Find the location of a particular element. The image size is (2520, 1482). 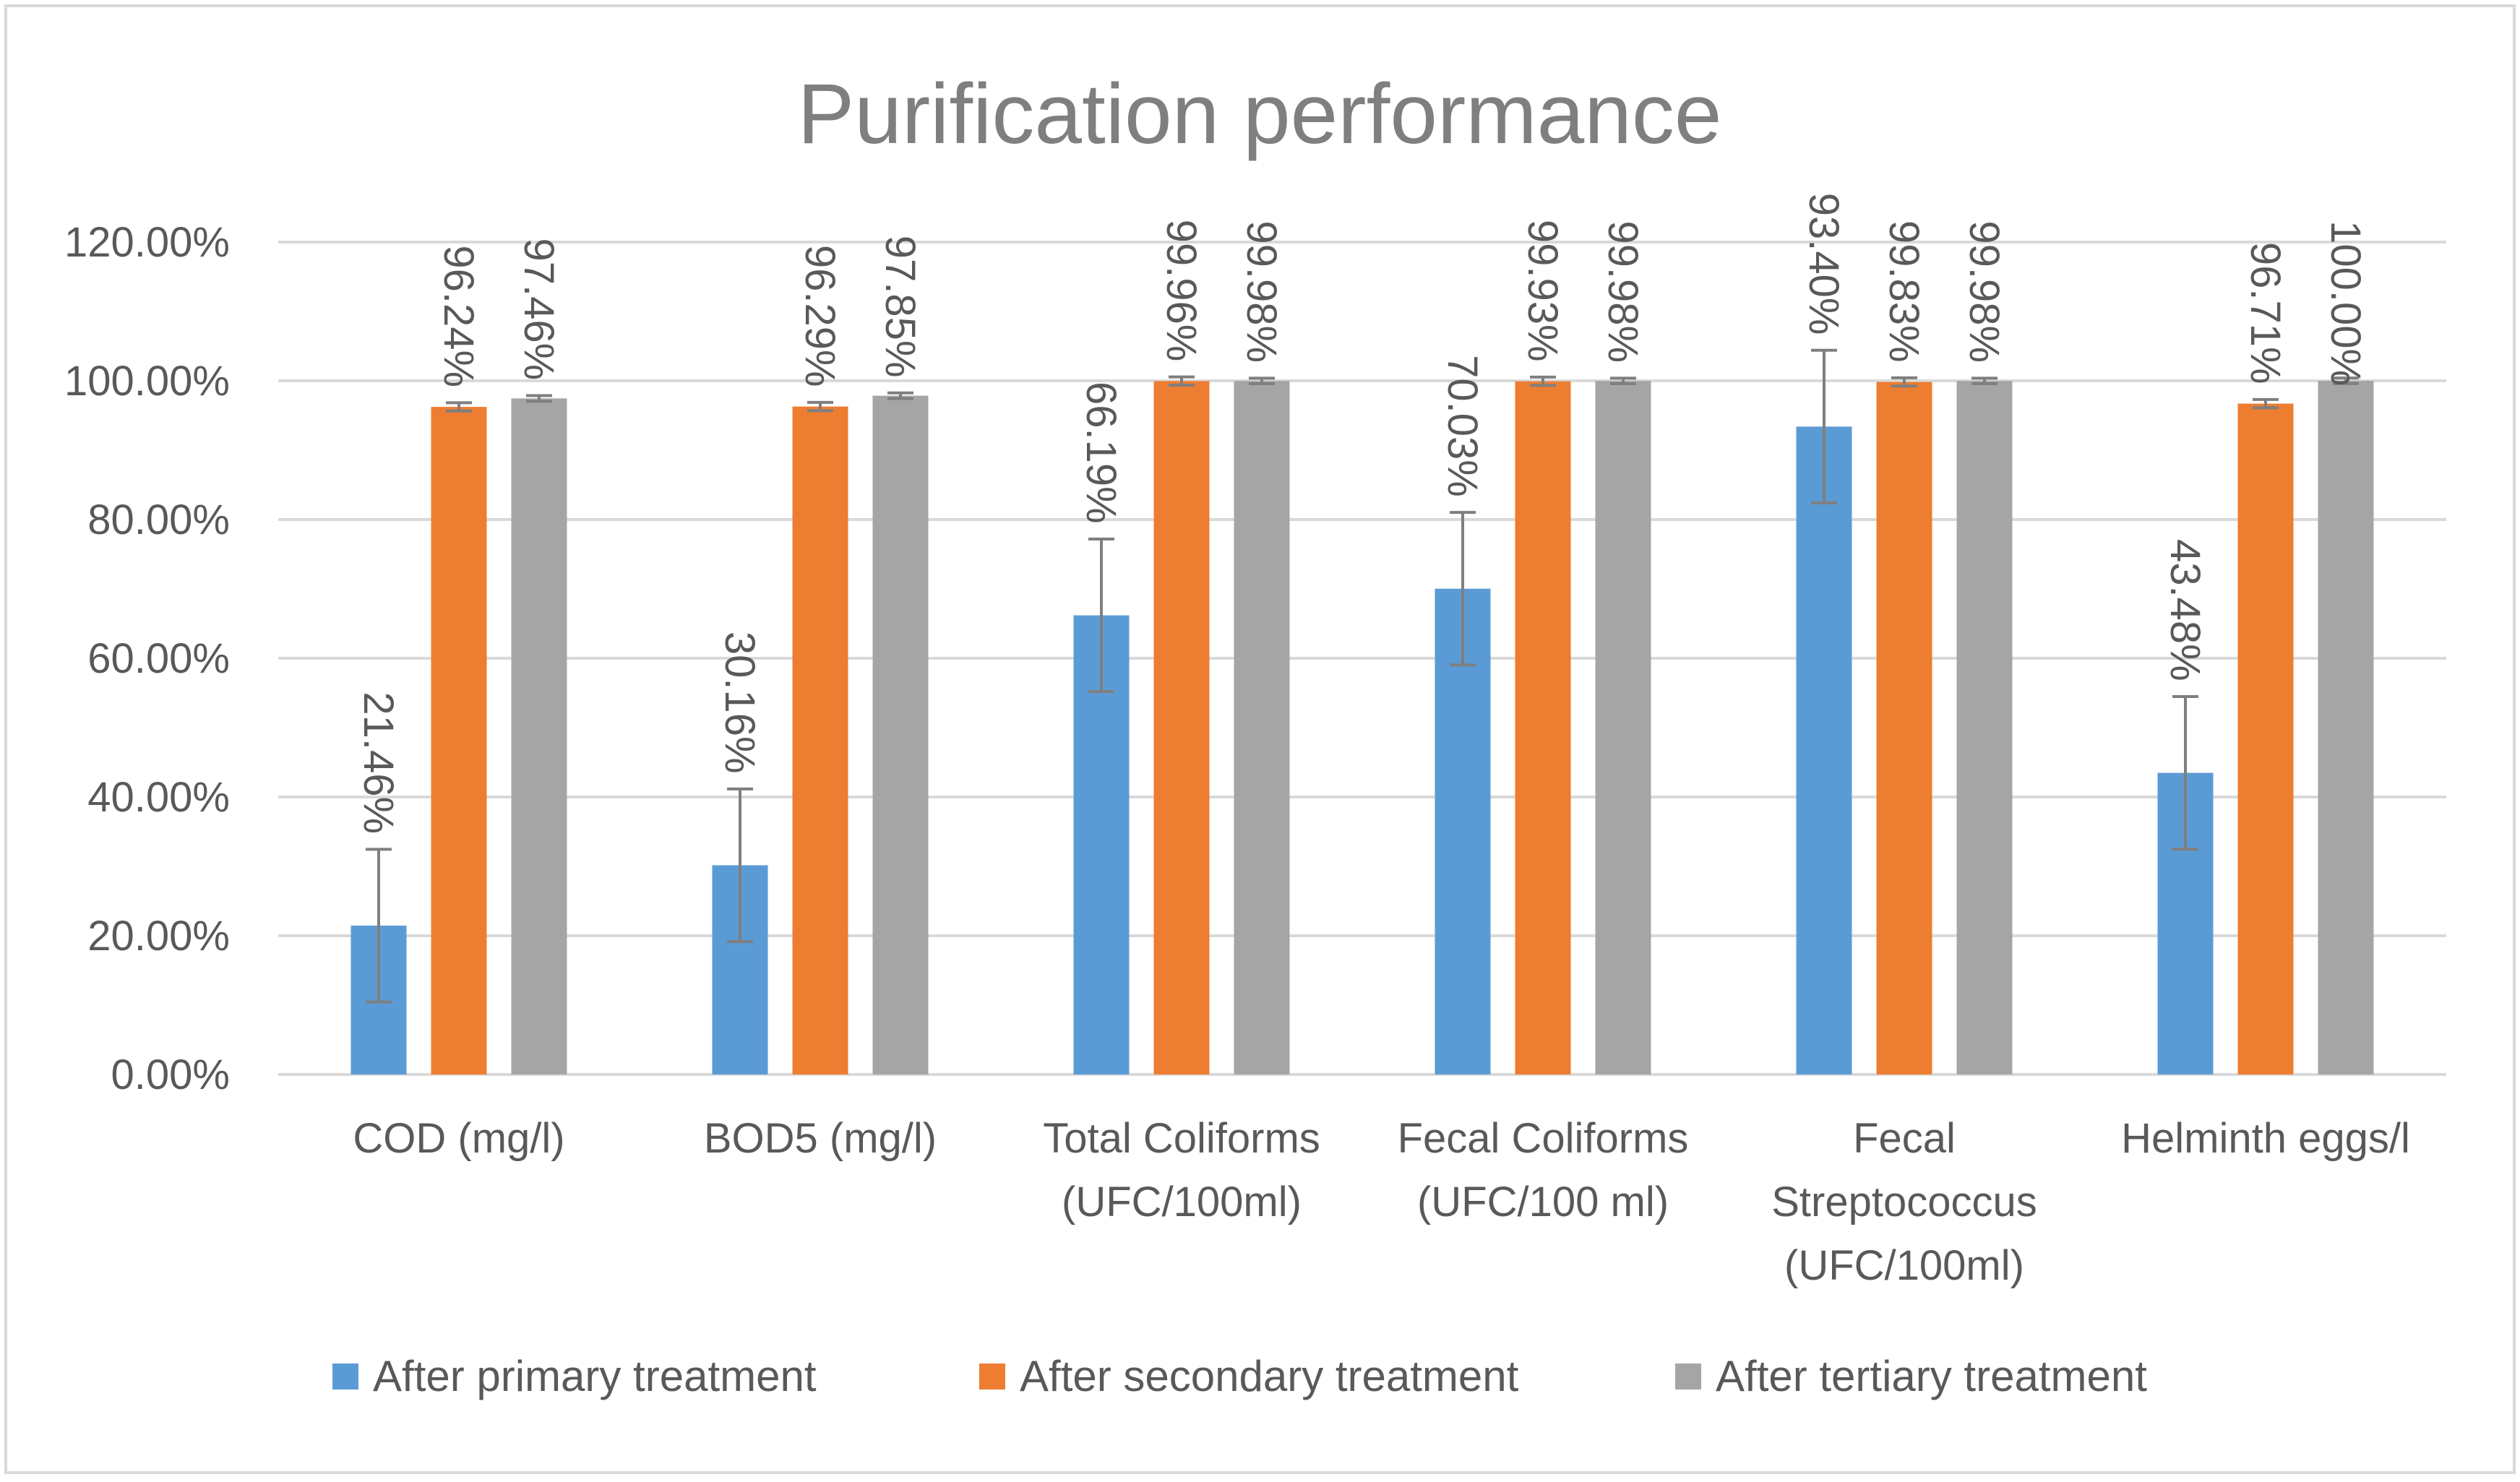

data-label-s0-c3: 70.03% is located at coordinates (1462, 426).